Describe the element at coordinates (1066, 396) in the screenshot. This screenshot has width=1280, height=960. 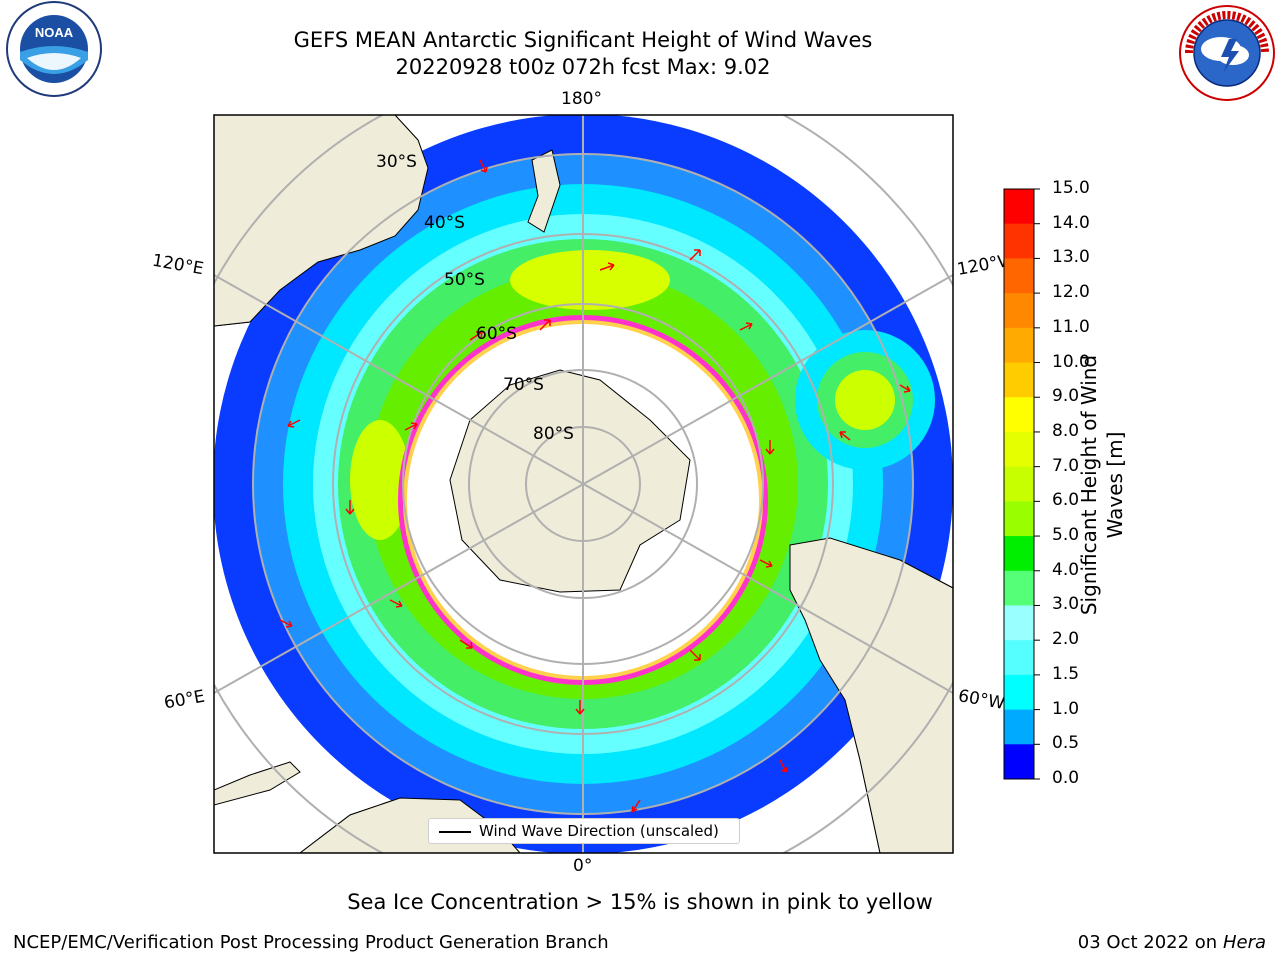
I see `colorbar-tick-label: 9.0` at that location.